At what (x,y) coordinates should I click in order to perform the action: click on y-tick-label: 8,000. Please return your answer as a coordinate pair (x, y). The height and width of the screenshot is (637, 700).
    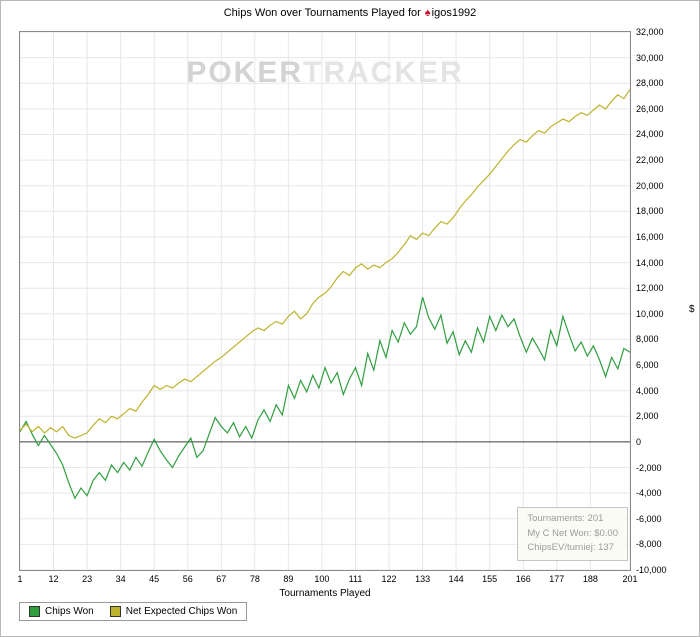
    Looking at the image, I should click on (647, 339).